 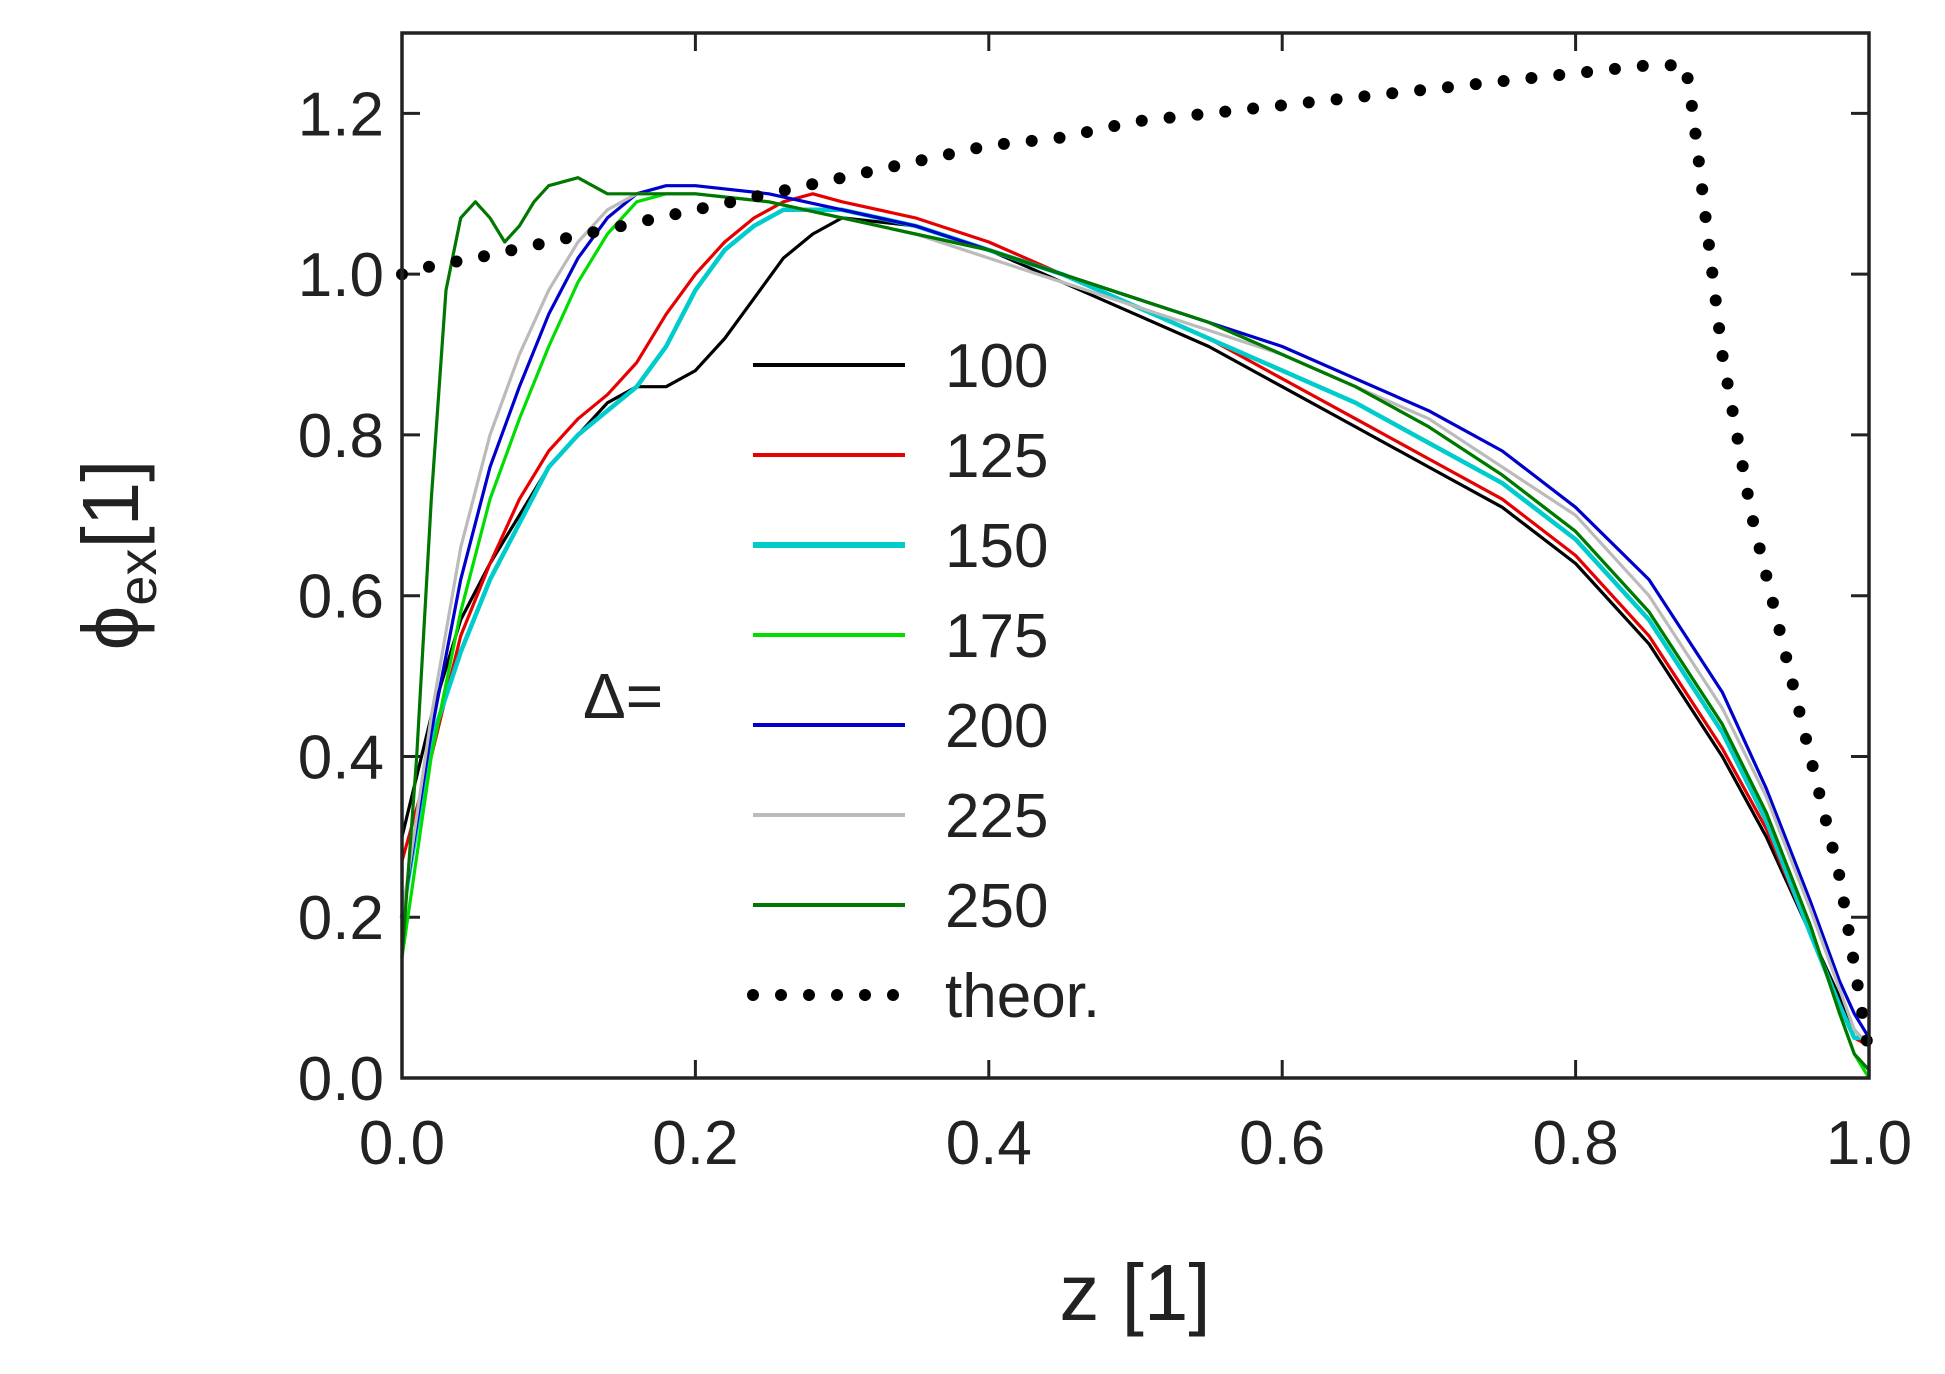 What do you see at coordinates (110, 628) in the screenshot?
I see `y-axis-symbol: ϕ` at bounding box center [110, 628].